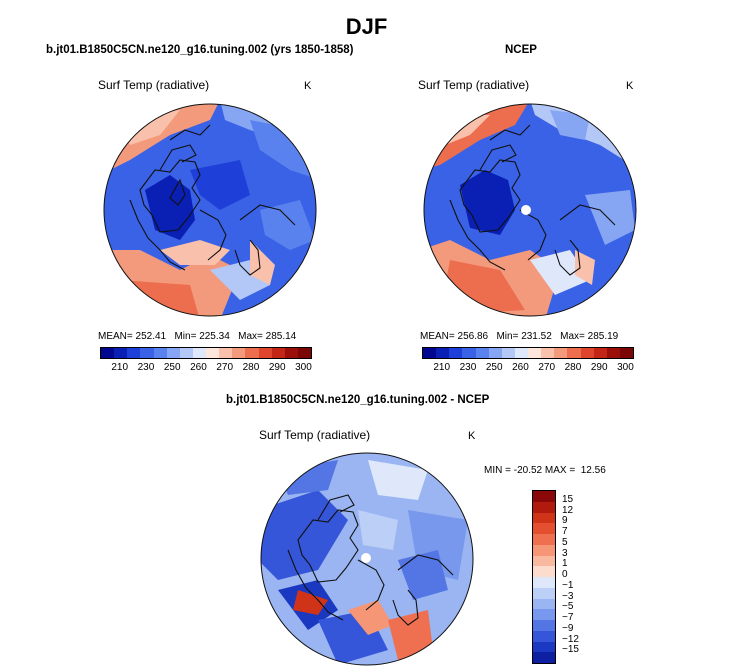  Describe the element at coordinates (568, 607) in the screenshot. I see `diff-colorbar-tick-label: −5` at that location.